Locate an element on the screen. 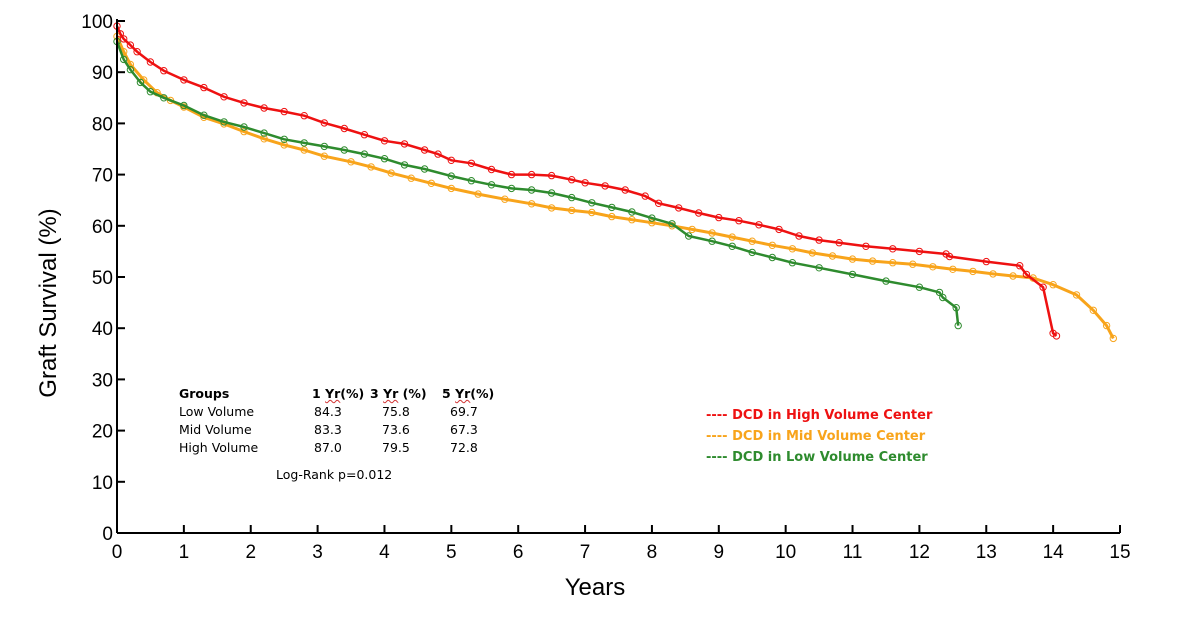 The image size is (1198, 632). table-cell-3yr: 73.6 is located at coordinates (396, 429).